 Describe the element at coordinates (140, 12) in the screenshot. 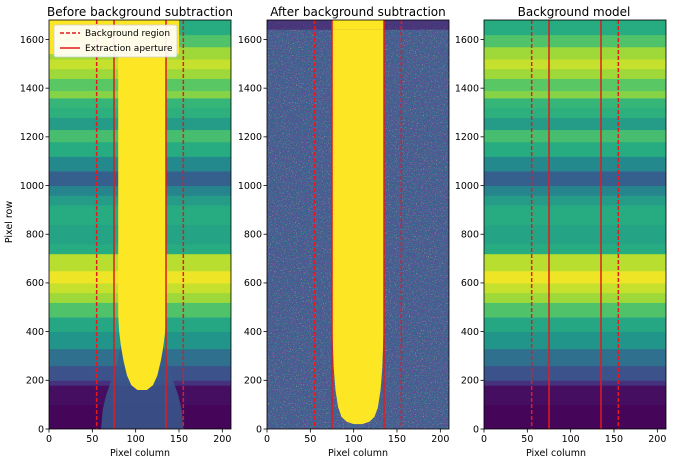

I see `panel-title: Before background subtraction` at that location.